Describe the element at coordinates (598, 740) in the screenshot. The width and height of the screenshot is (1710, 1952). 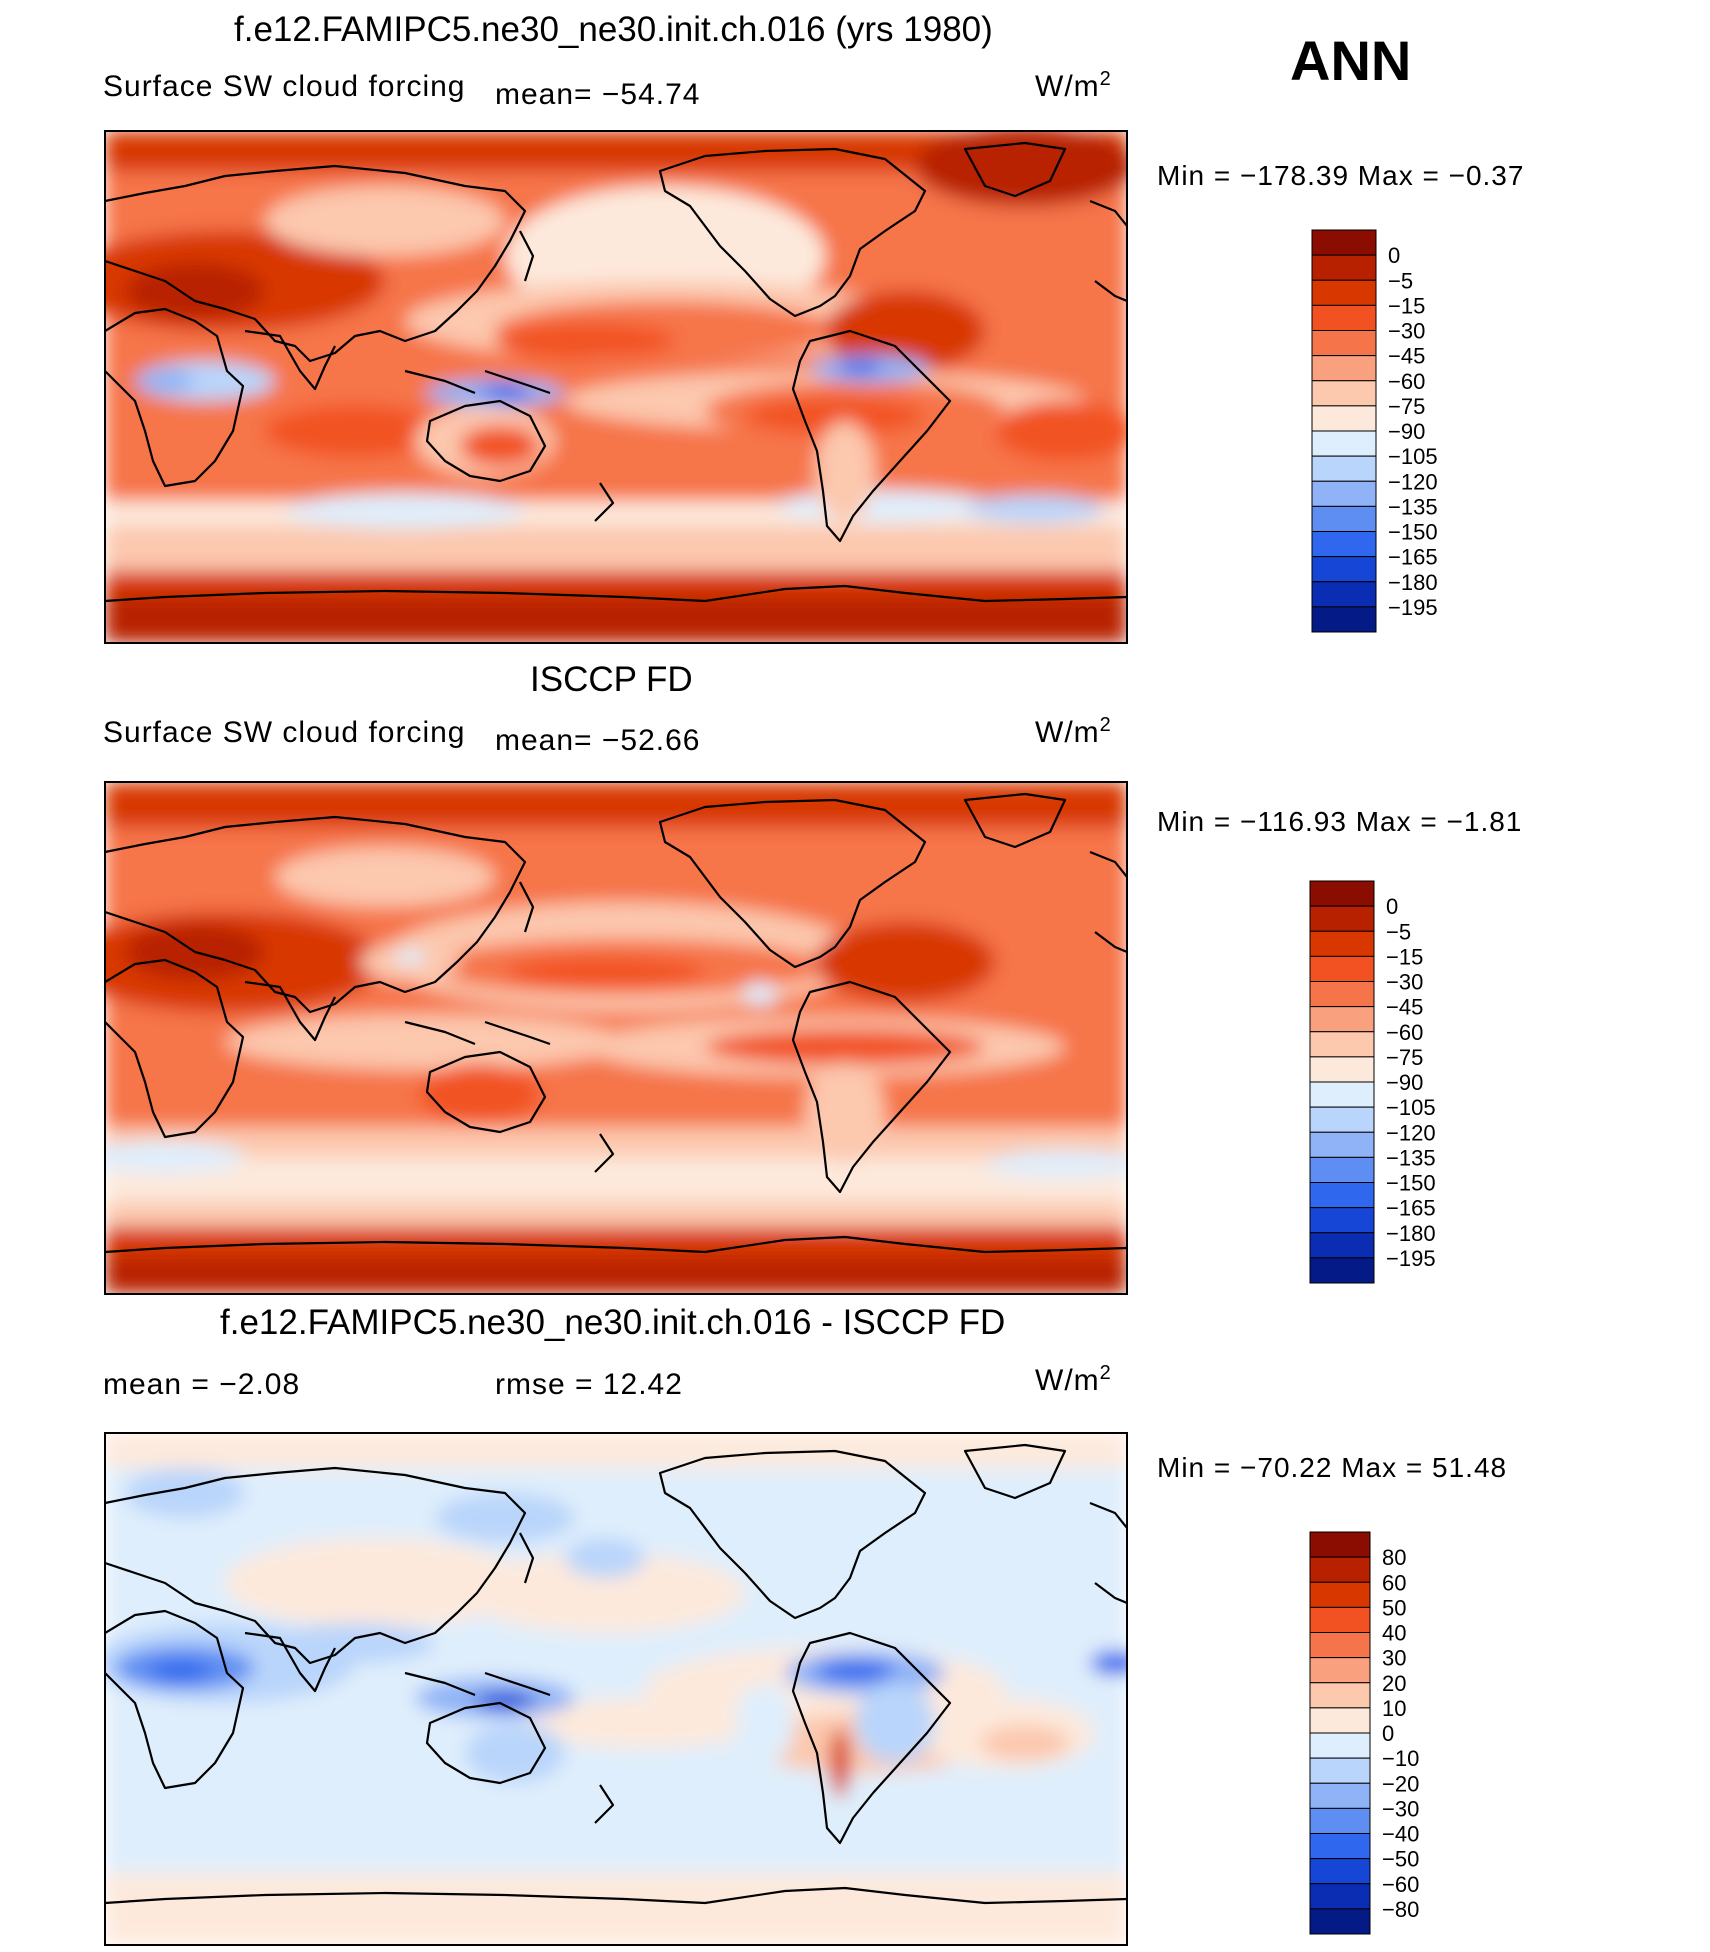
I see `panel2-mean: mean= −52.66` at that location.